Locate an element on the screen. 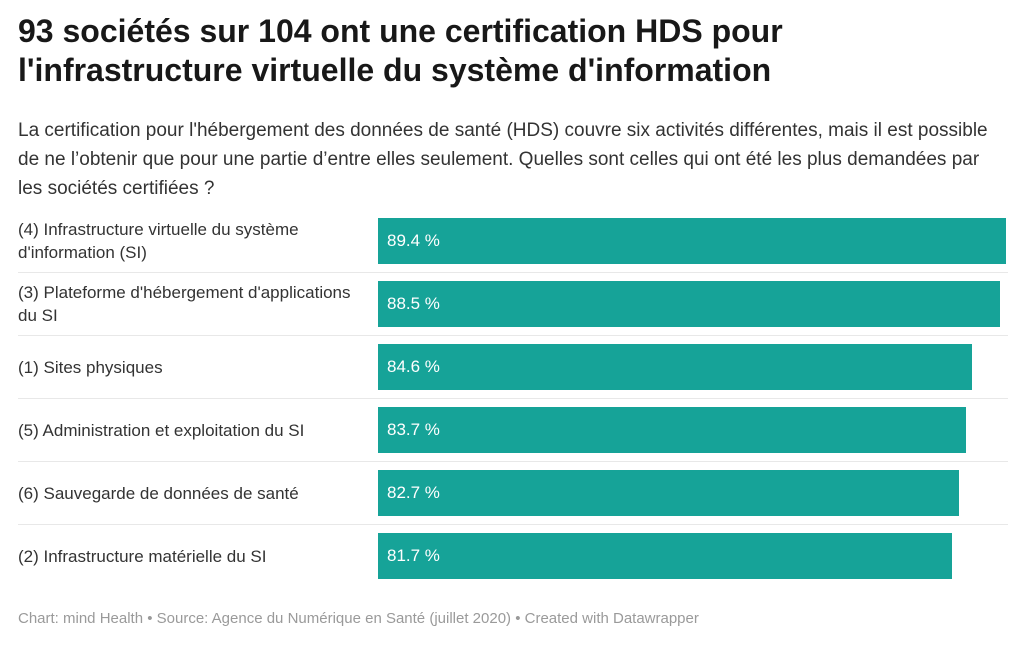  bar-track: 89.4 % is located at coordinates (692, 241).